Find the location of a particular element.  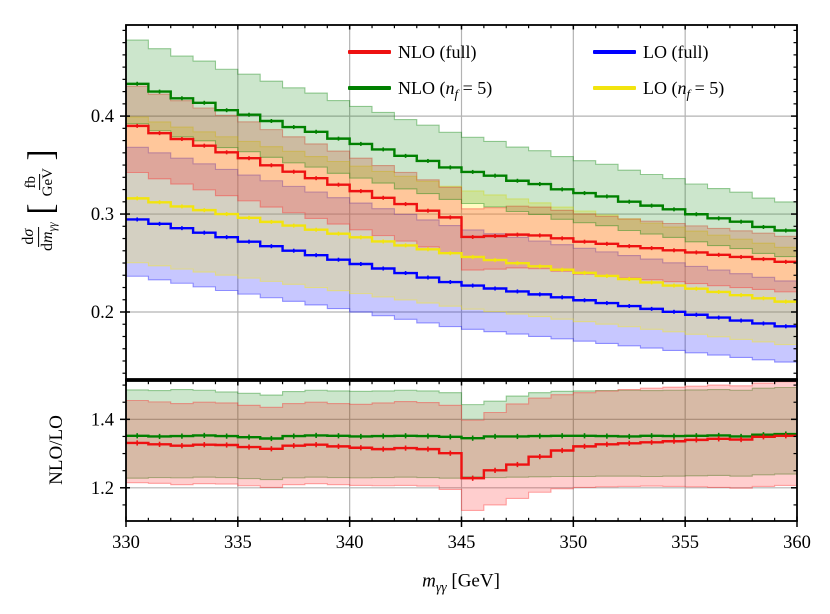

legend-swatch-nlo-nf5 is located at coordinates (369, 88).